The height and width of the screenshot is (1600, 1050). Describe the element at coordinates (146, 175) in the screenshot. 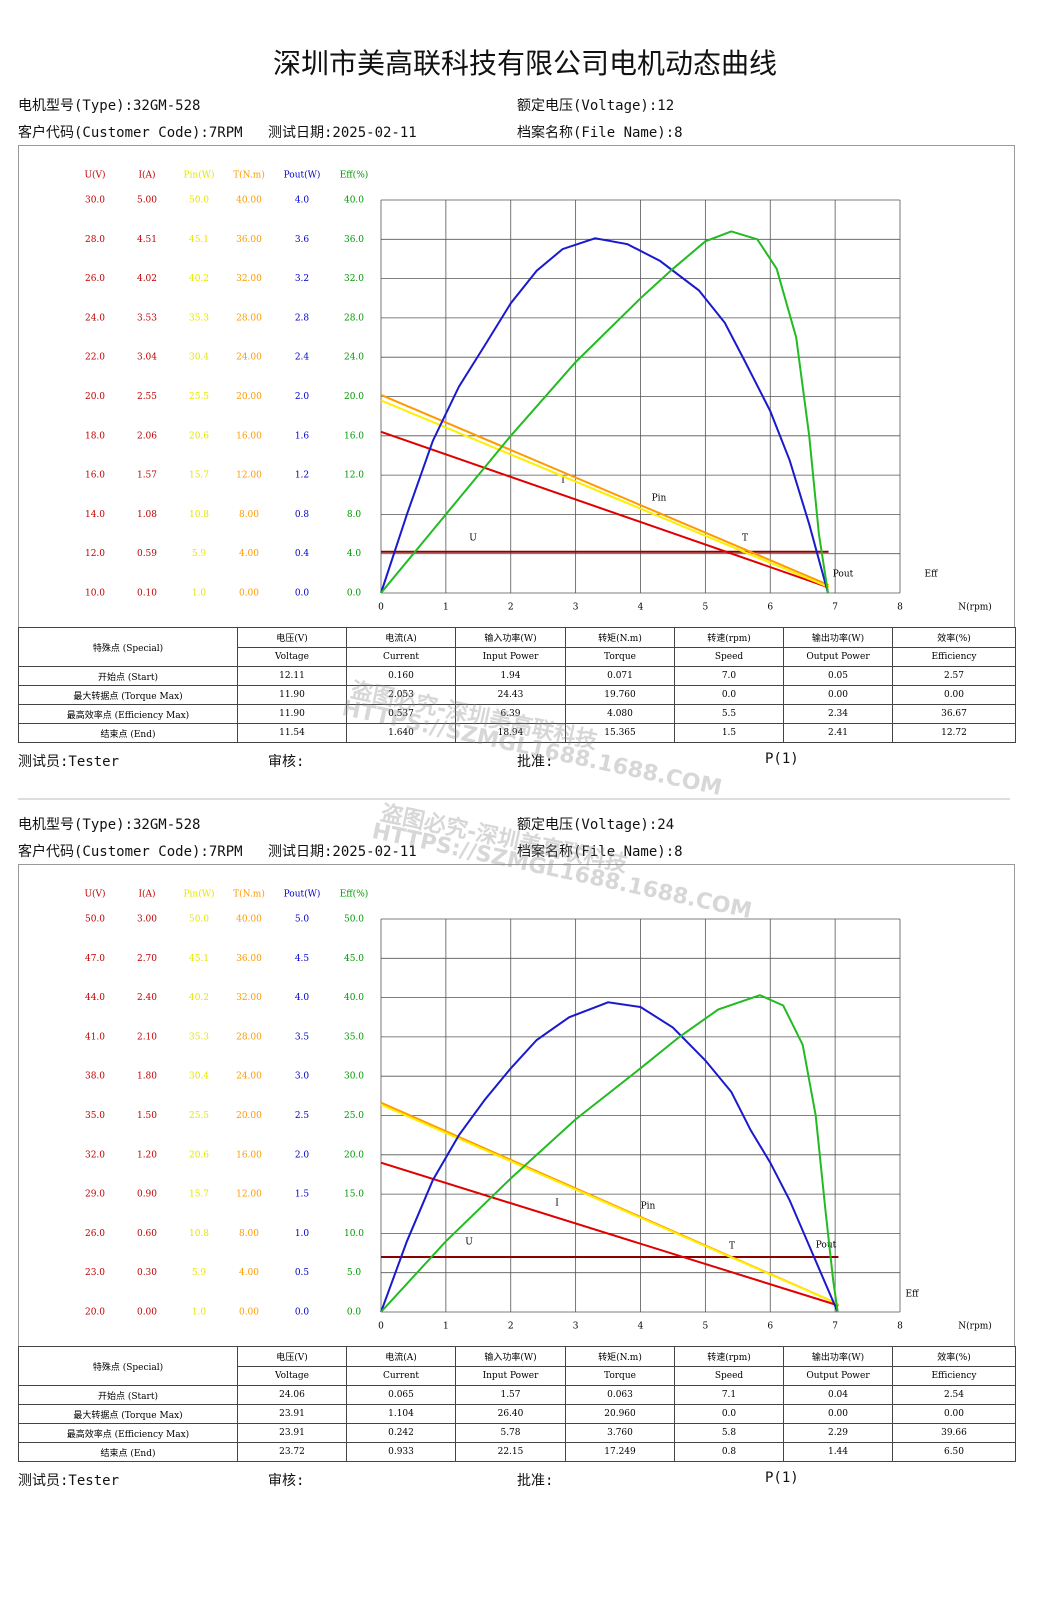

I see `axis-name: I(A)` at that location.